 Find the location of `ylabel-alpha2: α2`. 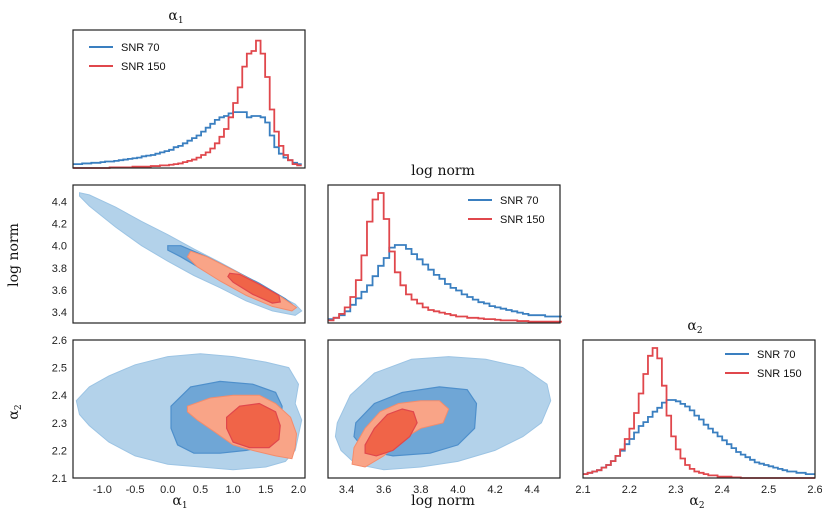

ylabel-alpha2: α2 is located at coordinates (15, 411).